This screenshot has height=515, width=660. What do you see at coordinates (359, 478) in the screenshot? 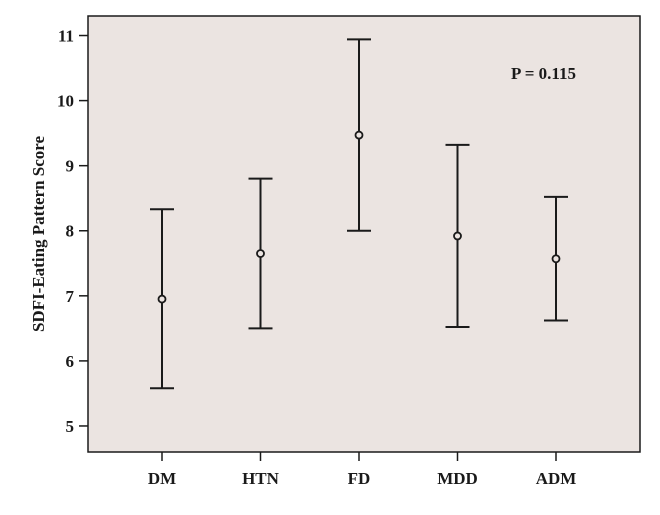
I see `x-tick-label-fd: FD` at bounding box center [359, 478].